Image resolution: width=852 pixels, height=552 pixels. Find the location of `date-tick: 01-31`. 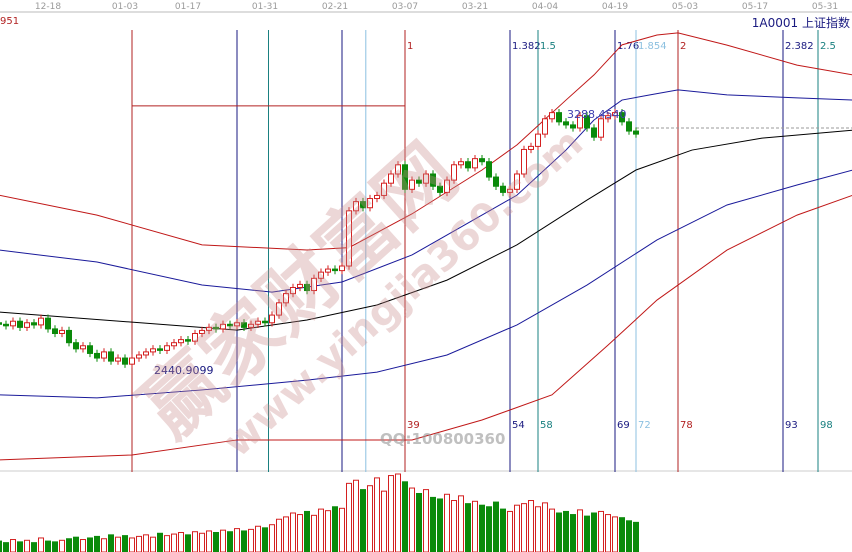

date-tick: 01-31 is located at coordinates (265, 7).